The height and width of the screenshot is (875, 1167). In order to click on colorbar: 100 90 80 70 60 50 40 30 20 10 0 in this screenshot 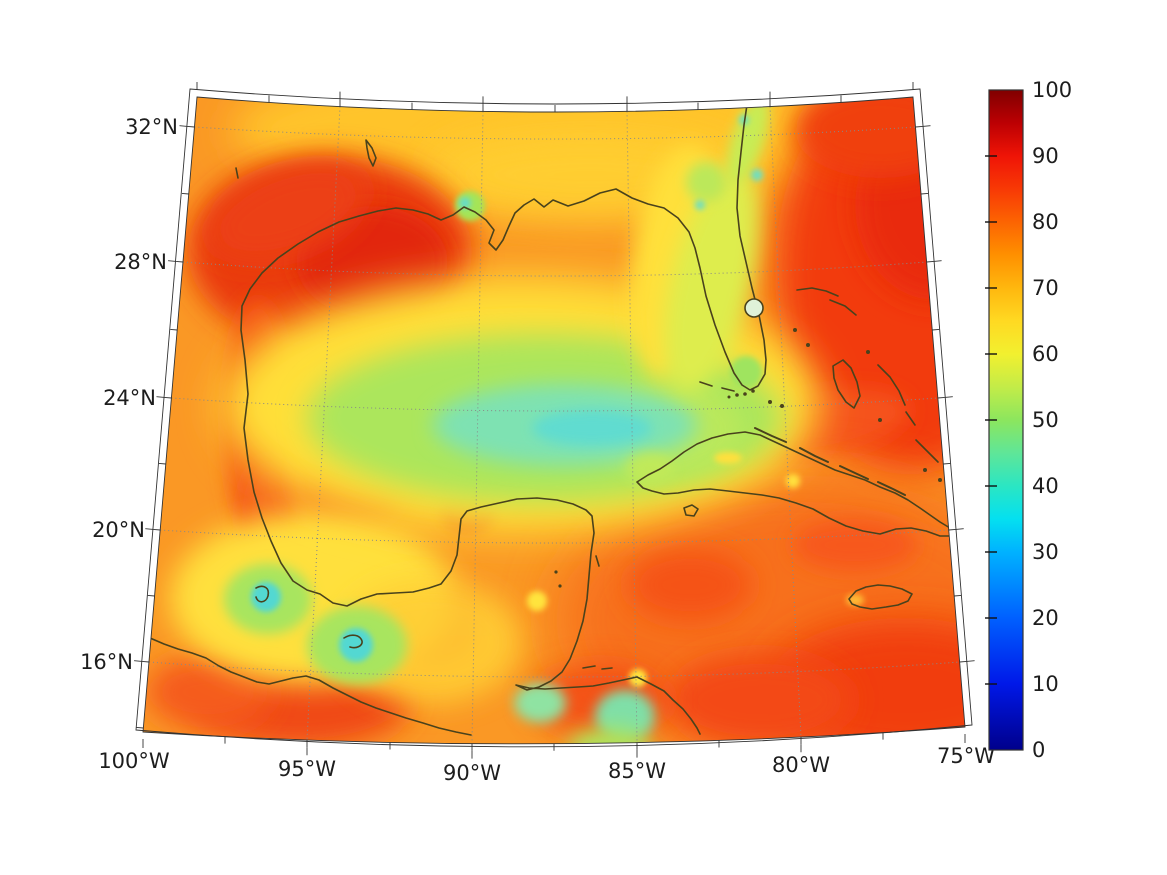, I will do `click(1028, 420)`.